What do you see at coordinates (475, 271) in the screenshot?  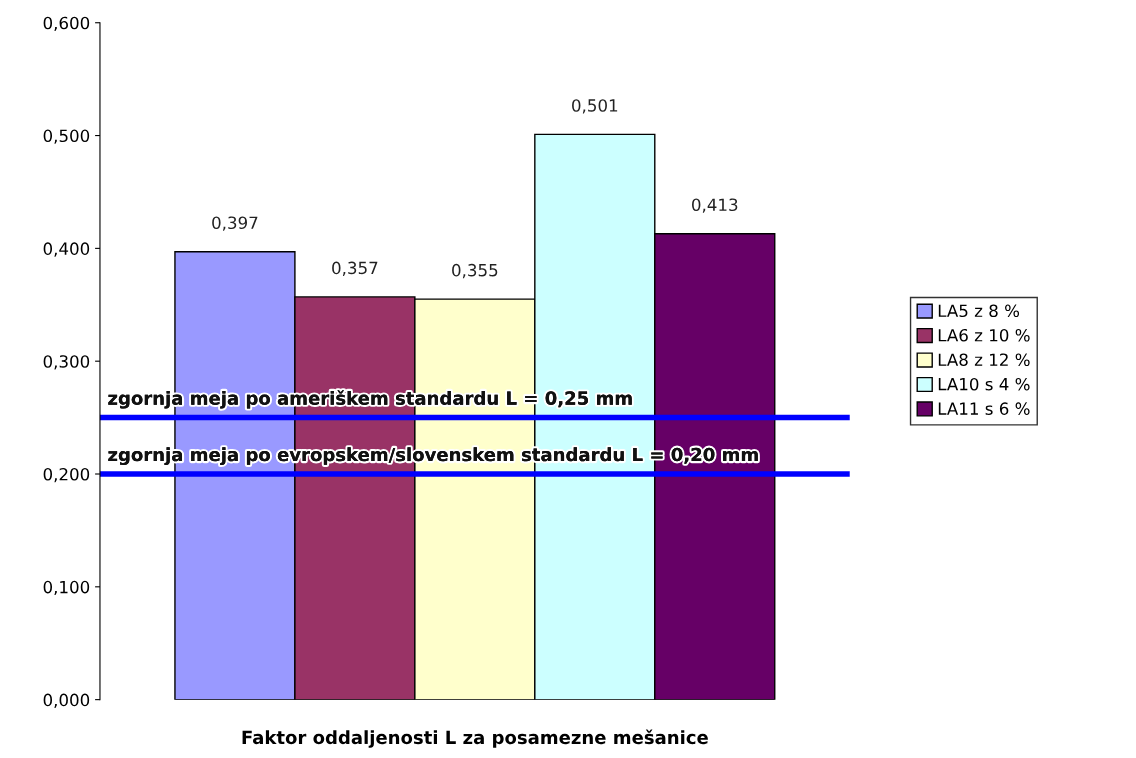 I see `data-label: 0,355` at bounding box center [475, 271].